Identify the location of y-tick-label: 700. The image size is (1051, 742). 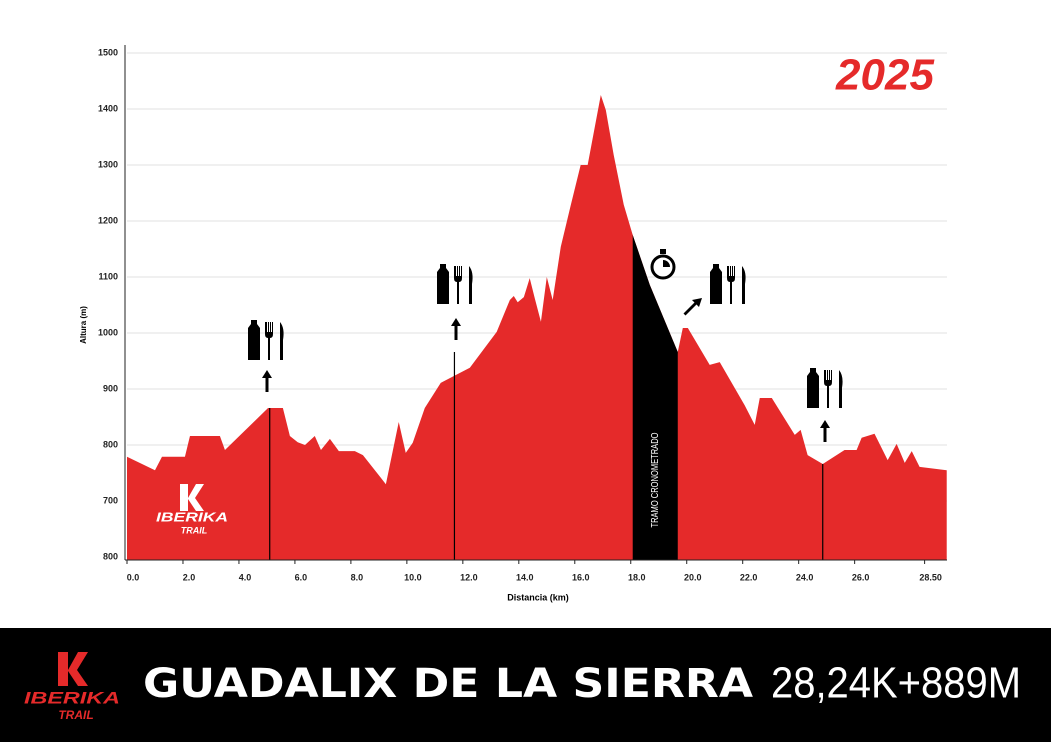
(110, 500).